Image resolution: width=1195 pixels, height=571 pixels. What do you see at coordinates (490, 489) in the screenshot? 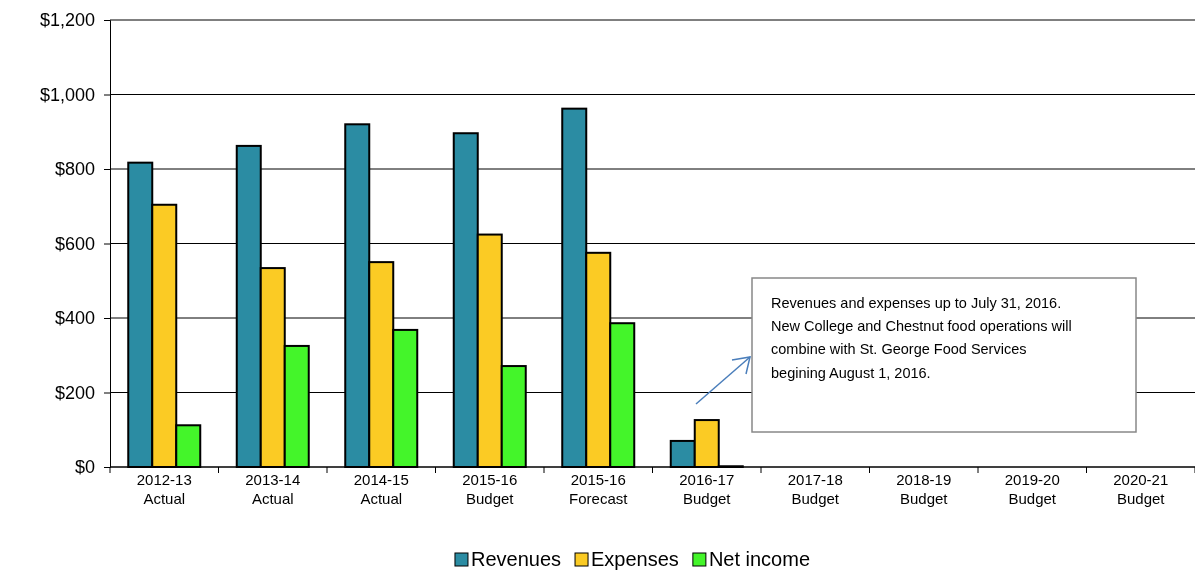
I see `x-tick-label: 2015-16 Budget` at bounding box center [490, 489].